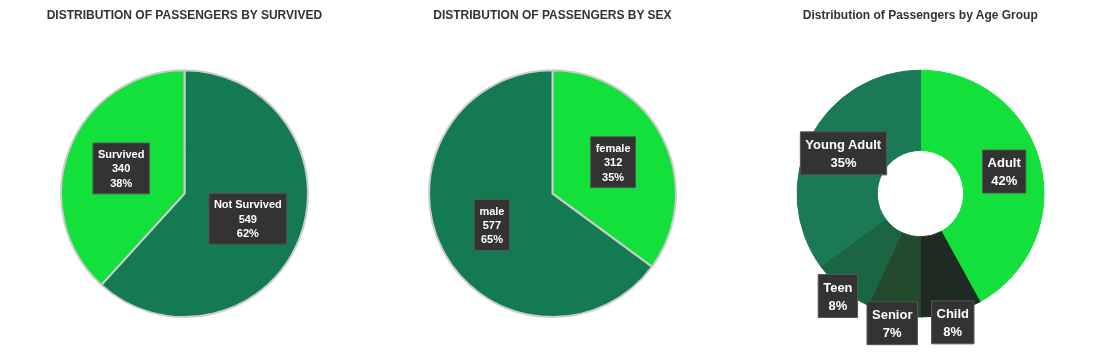 Image resolution: width=1113 pixels, height=359 pixels. I want to click on data-label: 549 62%, so click(248, 226).